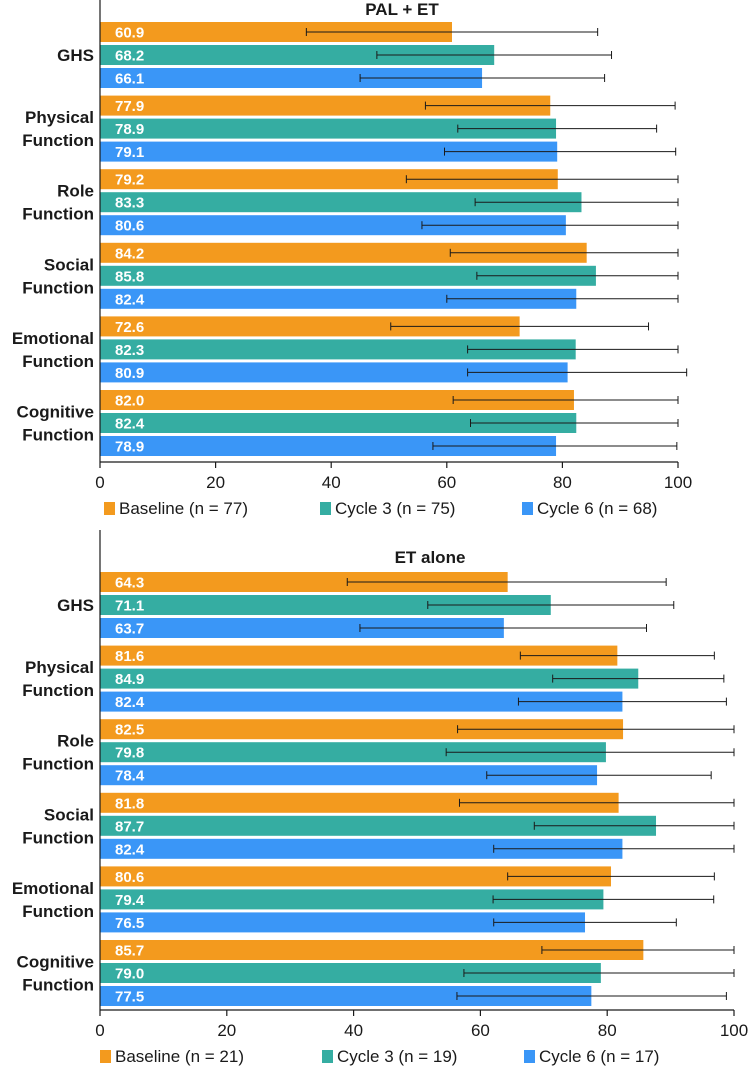 This screenshot has height=1073, width=750. I want to click on bar-value-label: 77.9, so click(129, 106).